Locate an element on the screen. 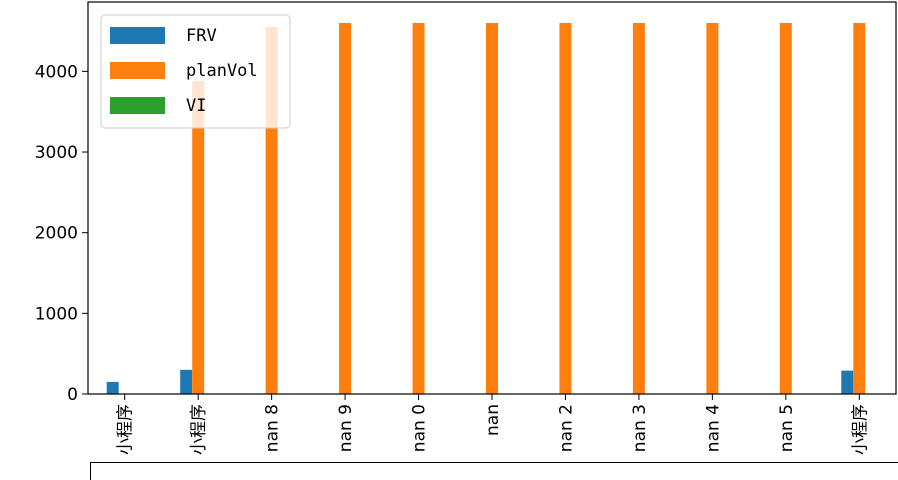  x-tick-label: nan 0 is located at coordinates (420, 428).